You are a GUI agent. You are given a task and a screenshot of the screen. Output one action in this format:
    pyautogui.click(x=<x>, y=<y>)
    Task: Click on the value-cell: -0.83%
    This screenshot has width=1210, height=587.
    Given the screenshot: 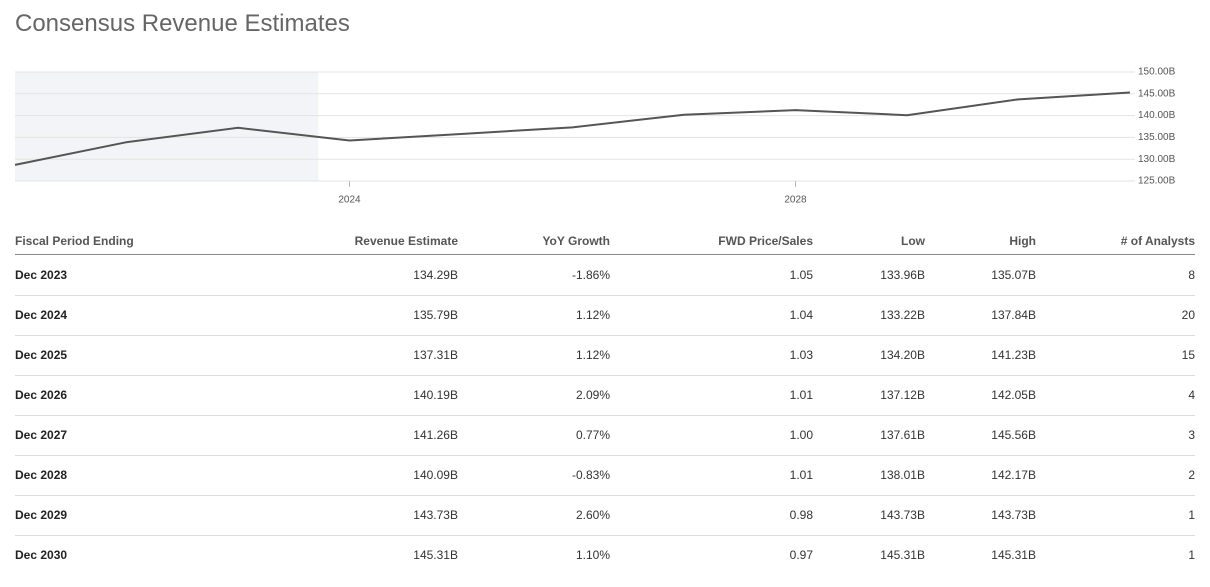 What is the action you would take?
    pyautogui.click(x=590, y=475)
    